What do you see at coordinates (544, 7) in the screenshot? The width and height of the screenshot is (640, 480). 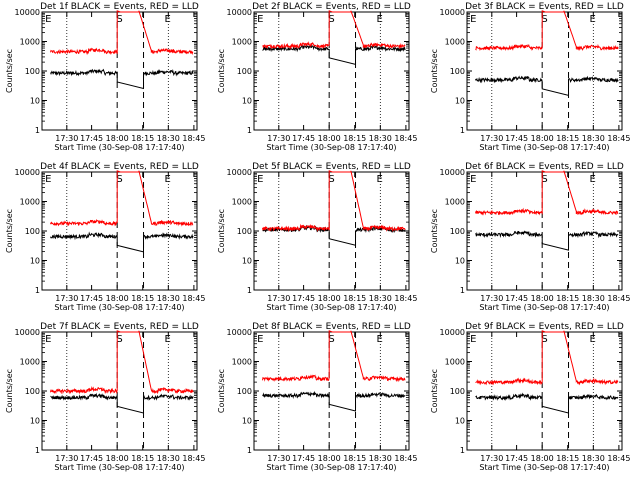 I see `subplot-title: Det 3f BLACK = Events, RED = LLD` at bounding box center [544, 7].